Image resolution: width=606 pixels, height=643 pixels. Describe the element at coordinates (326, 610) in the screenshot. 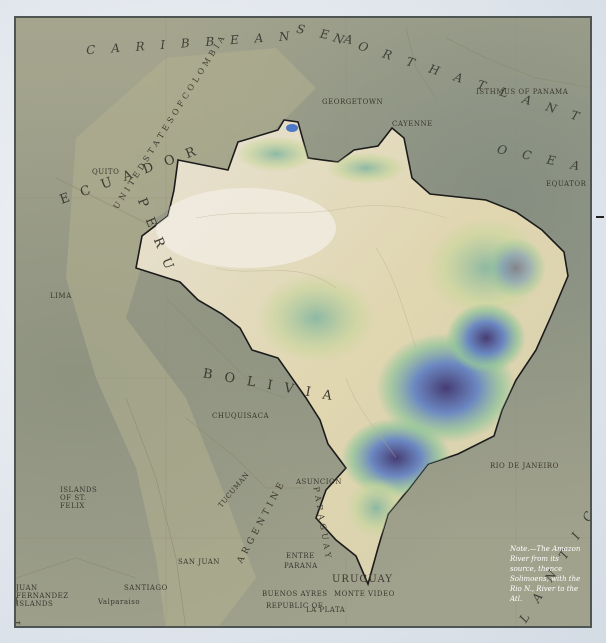

I see `label-la-plata: LA PLATA` at that location.